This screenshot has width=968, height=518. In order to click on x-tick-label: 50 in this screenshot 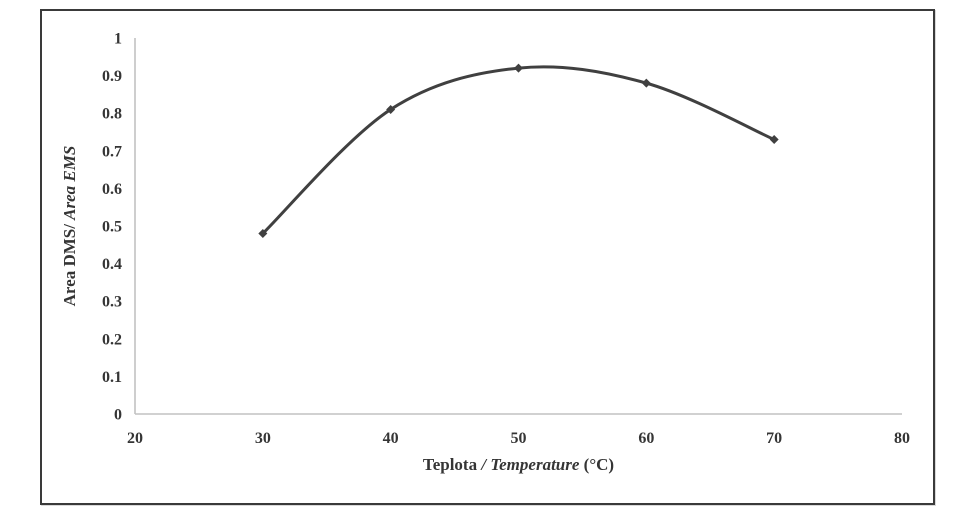, I will do `click(519, 438)`.